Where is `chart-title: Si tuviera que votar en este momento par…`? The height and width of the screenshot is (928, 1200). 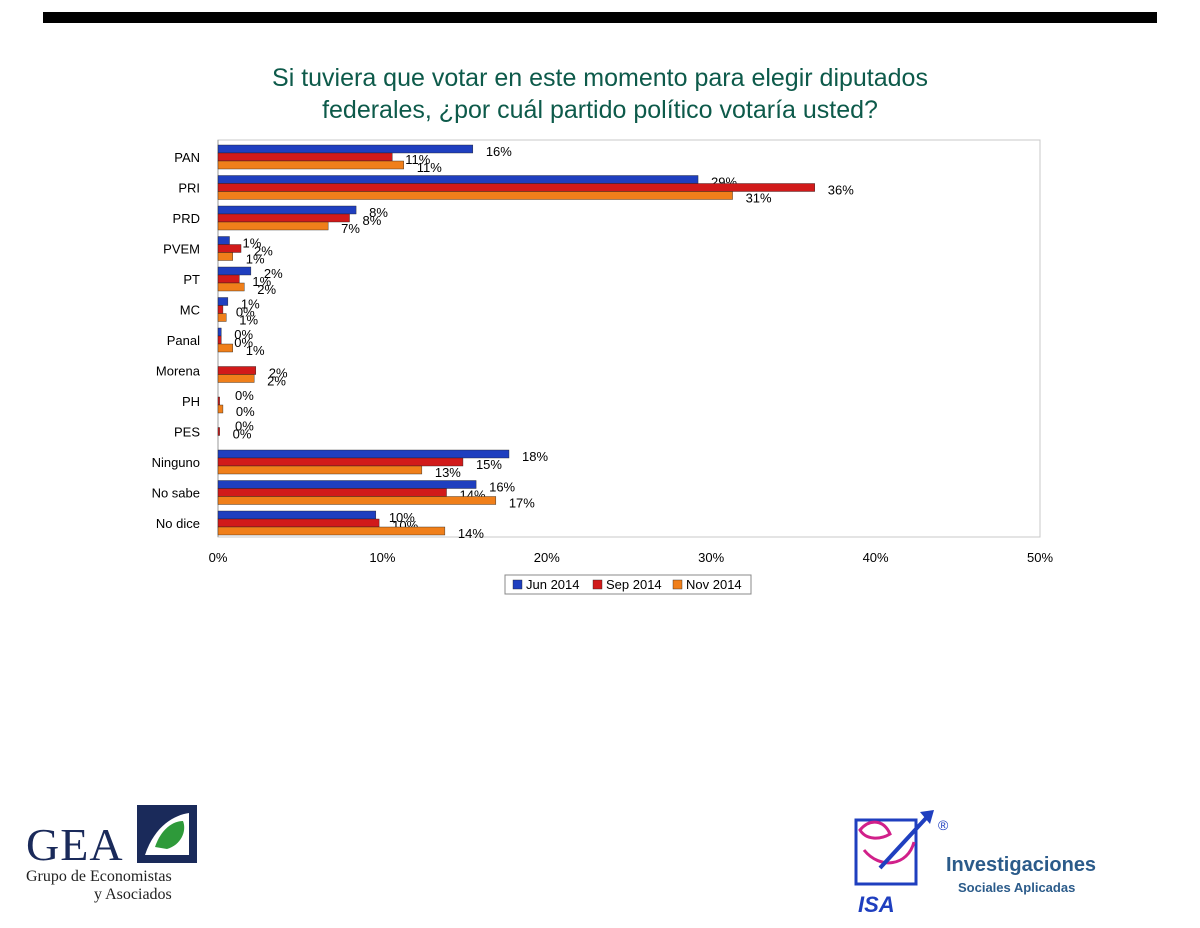 chart-title: Si tuviera que votar en este momento par… is located at coordinates (600, 94).